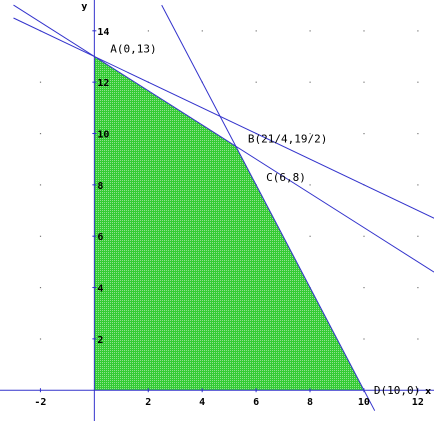  I want to click on y-tick-label: 14, so click(103, 32).